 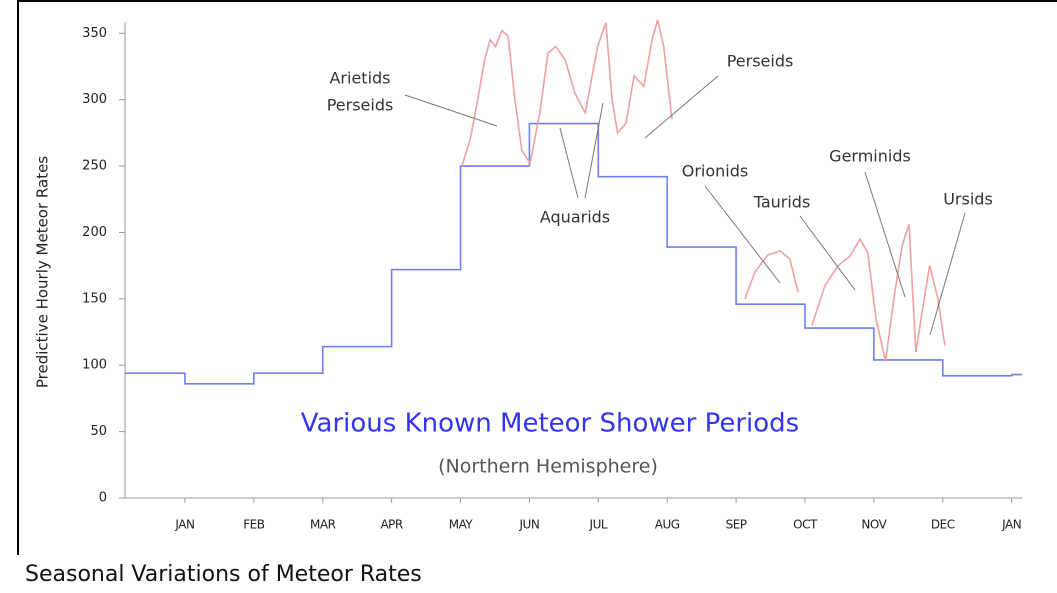 I want to click on x-tick-label: NOV, so click(x=874, y=525).